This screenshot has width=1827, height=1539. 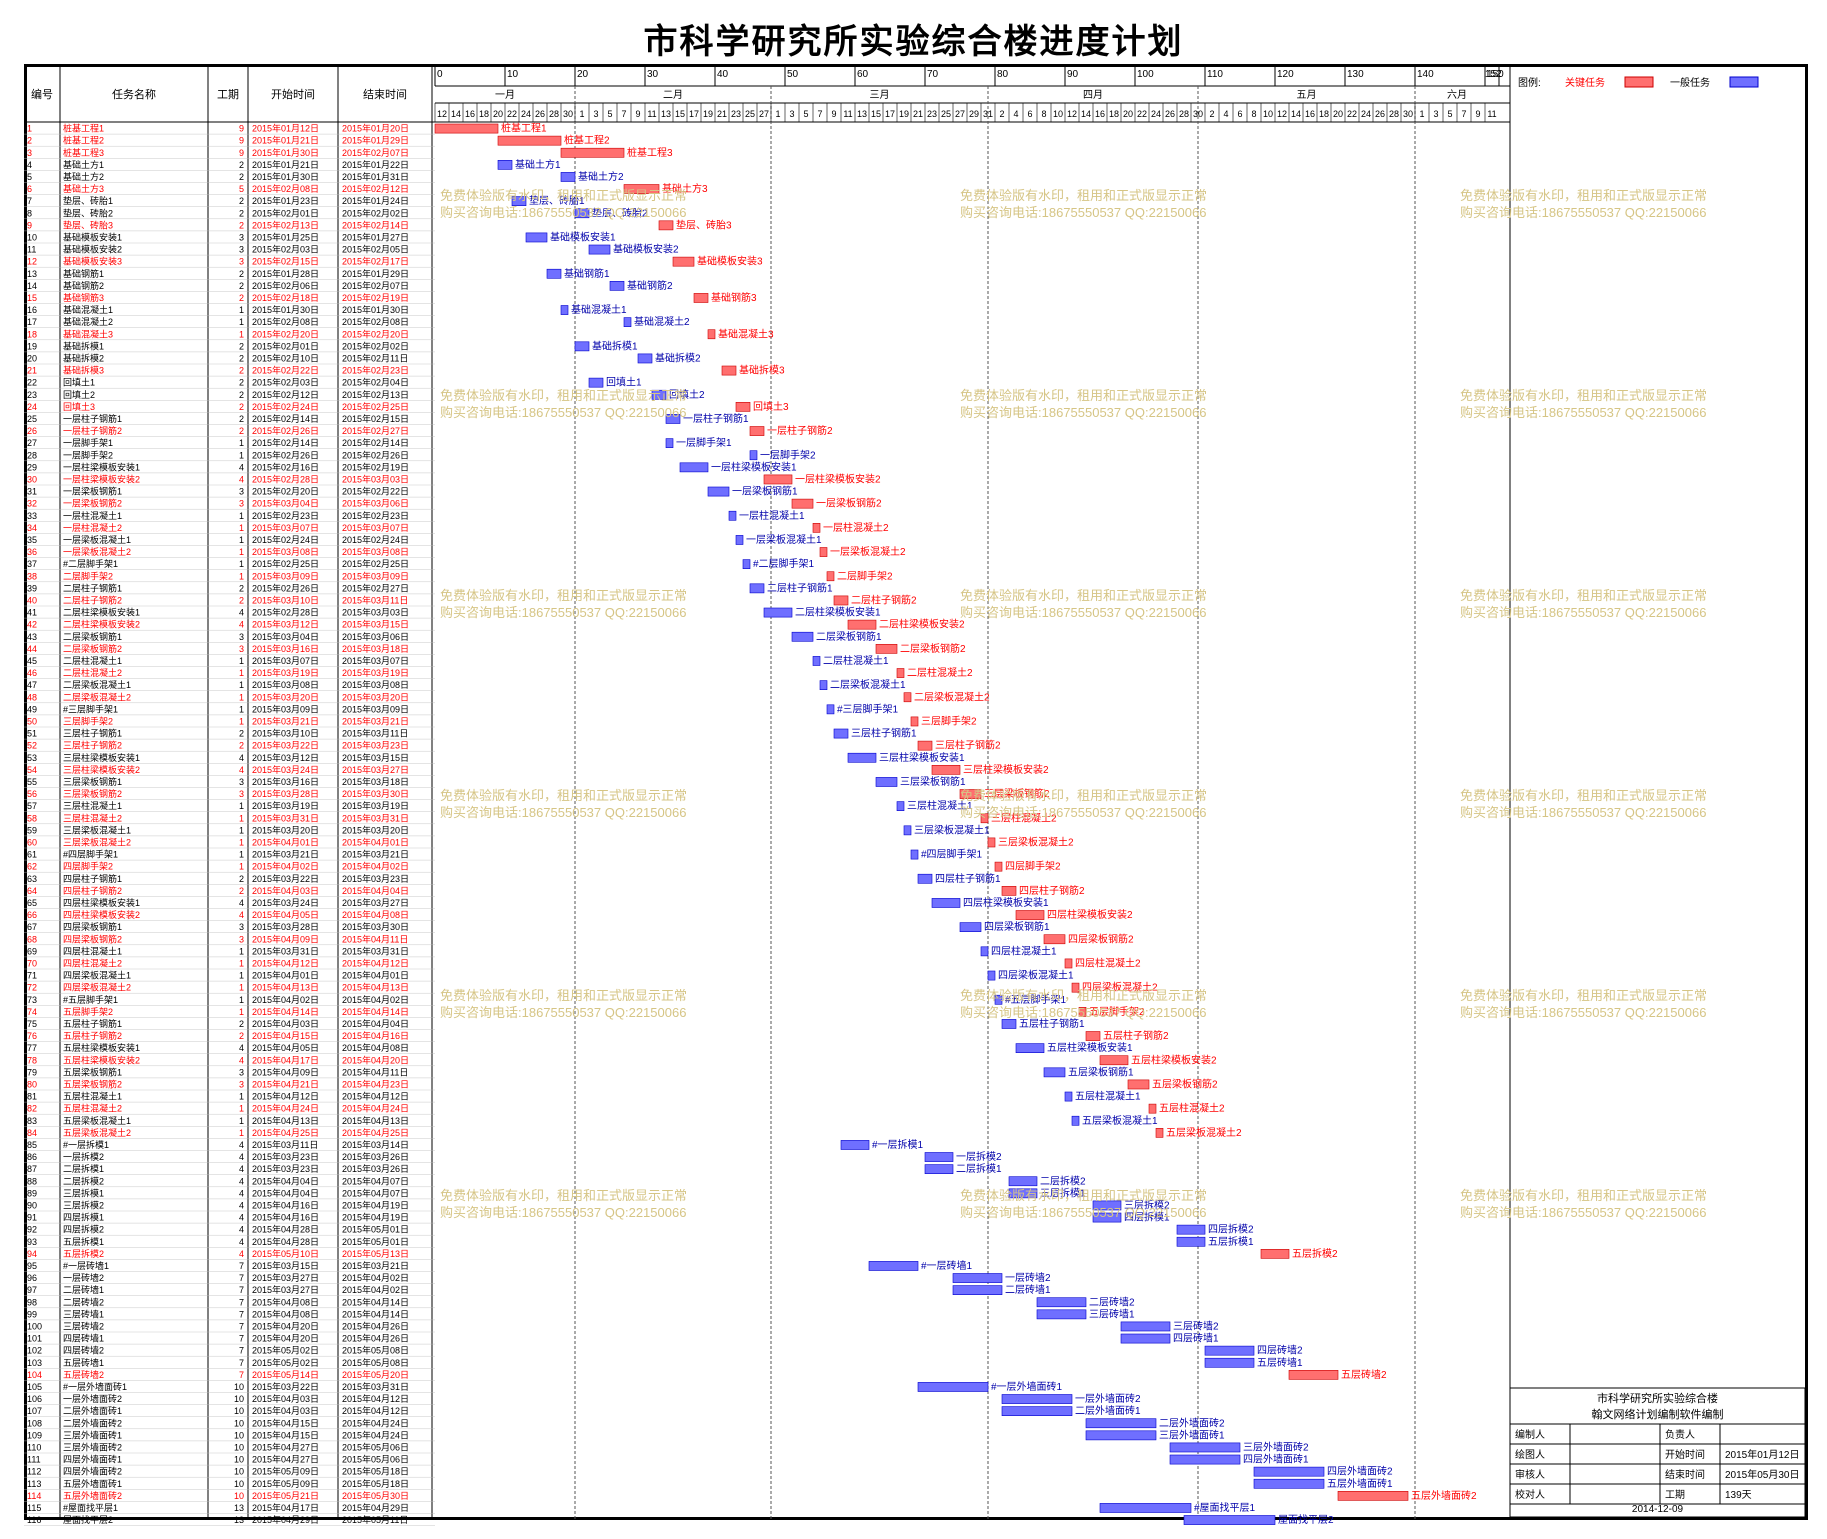 I want to click on task-id: 104, so click(x=34, y=1375).